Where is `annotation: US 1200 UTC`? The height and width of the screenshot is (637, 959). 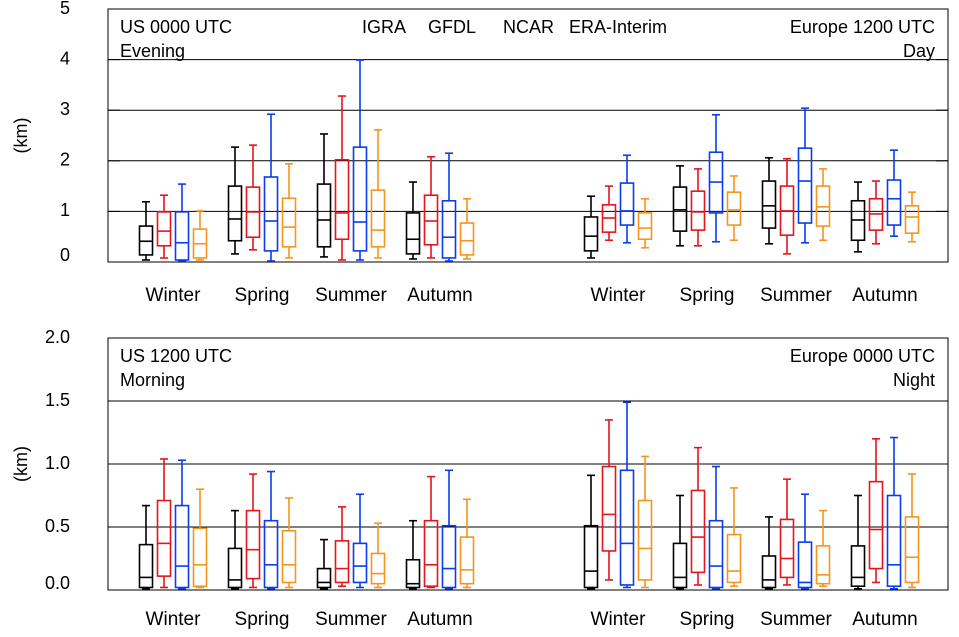
annotation: US 1200 UTC is located at coordinates (176, 356).